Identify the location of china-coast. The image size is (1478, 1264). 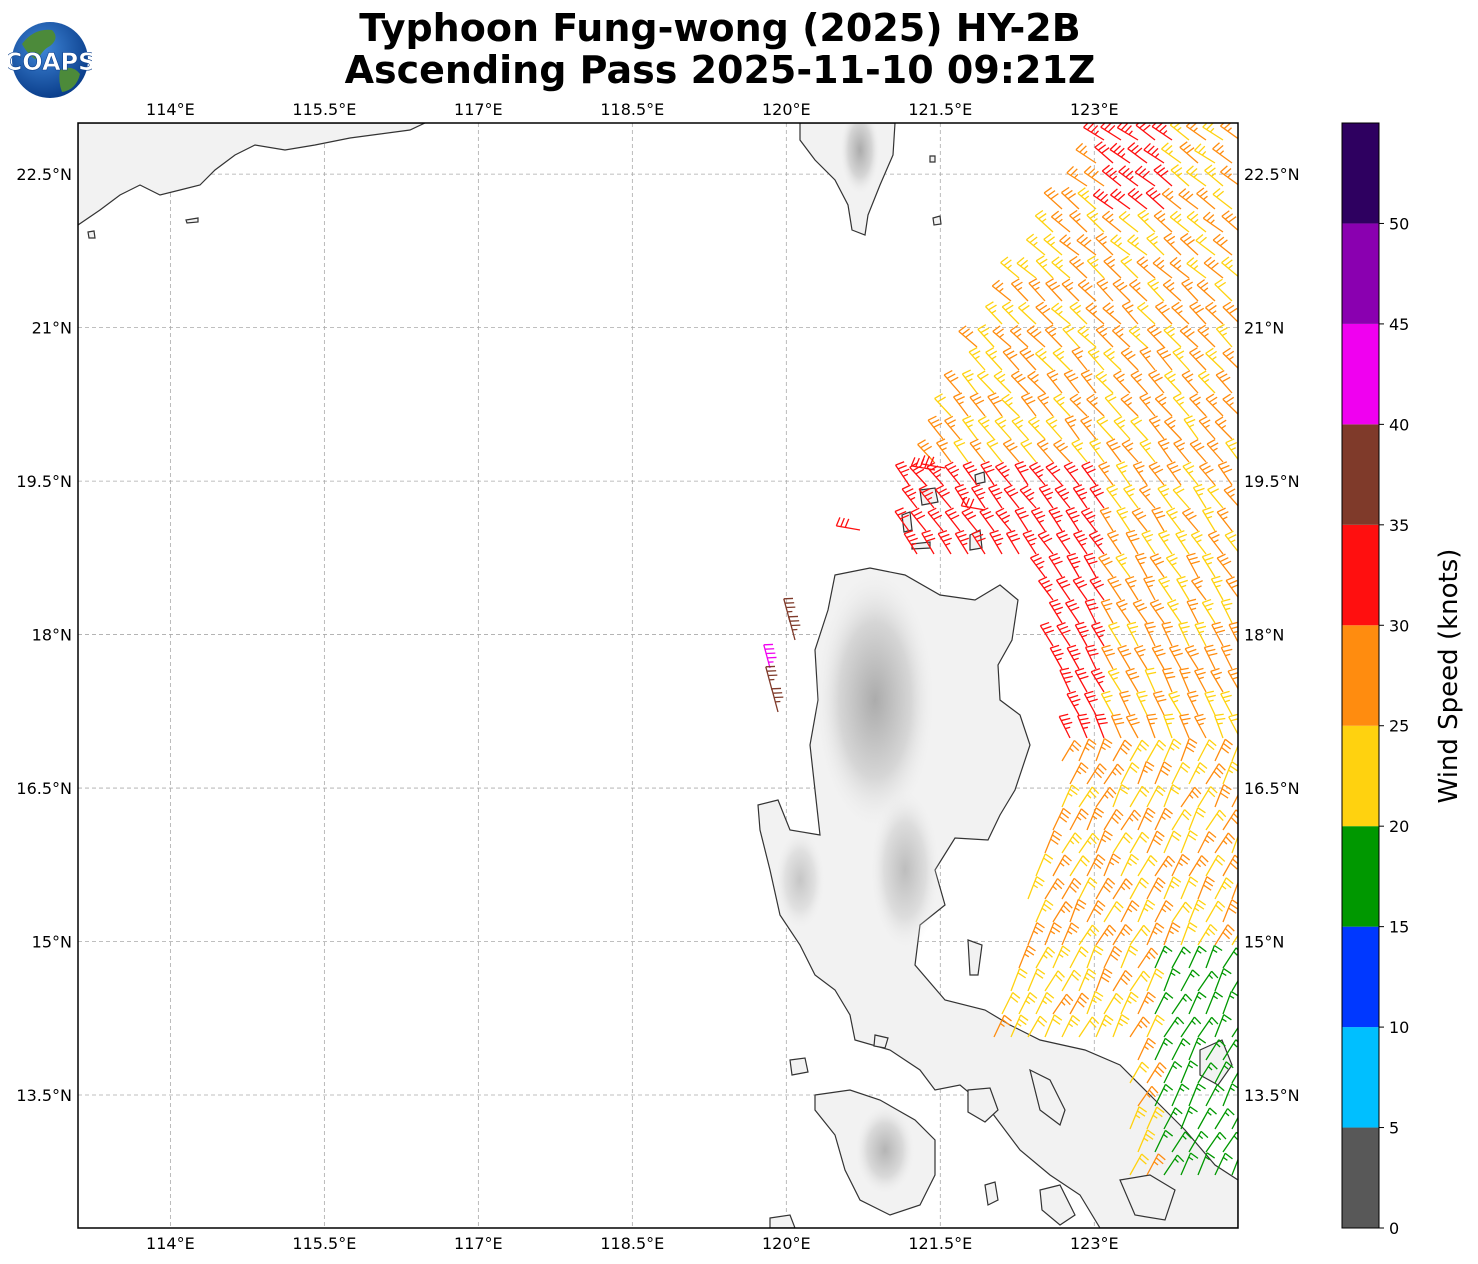
(252, 174).